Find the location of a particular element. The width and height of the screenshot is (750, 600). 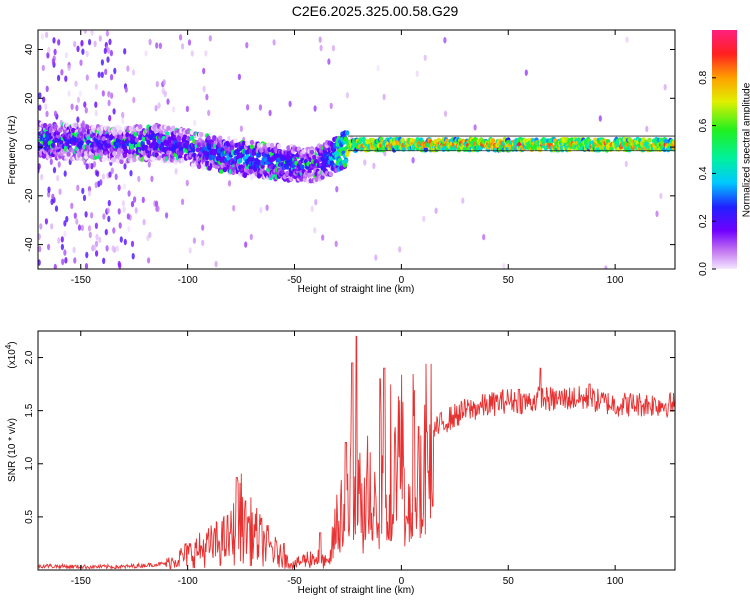

x-tick-label: 50 is located at coordinates (509, 280).